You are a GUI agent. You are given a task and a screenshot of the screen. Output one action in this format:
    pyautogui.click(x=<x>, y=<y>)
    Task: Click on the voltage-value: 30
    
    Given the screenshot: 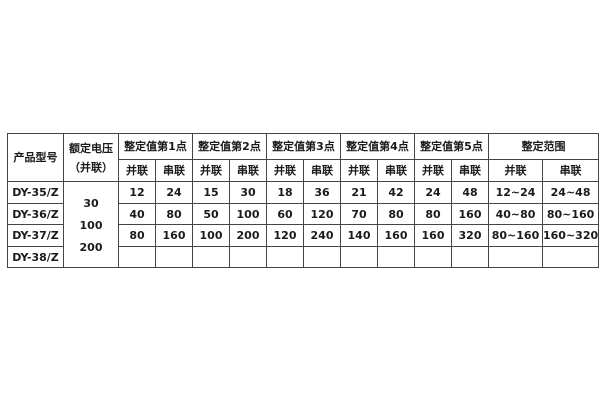 What is the action you would take?
    pyautogui.click(x=91, y=203)
    